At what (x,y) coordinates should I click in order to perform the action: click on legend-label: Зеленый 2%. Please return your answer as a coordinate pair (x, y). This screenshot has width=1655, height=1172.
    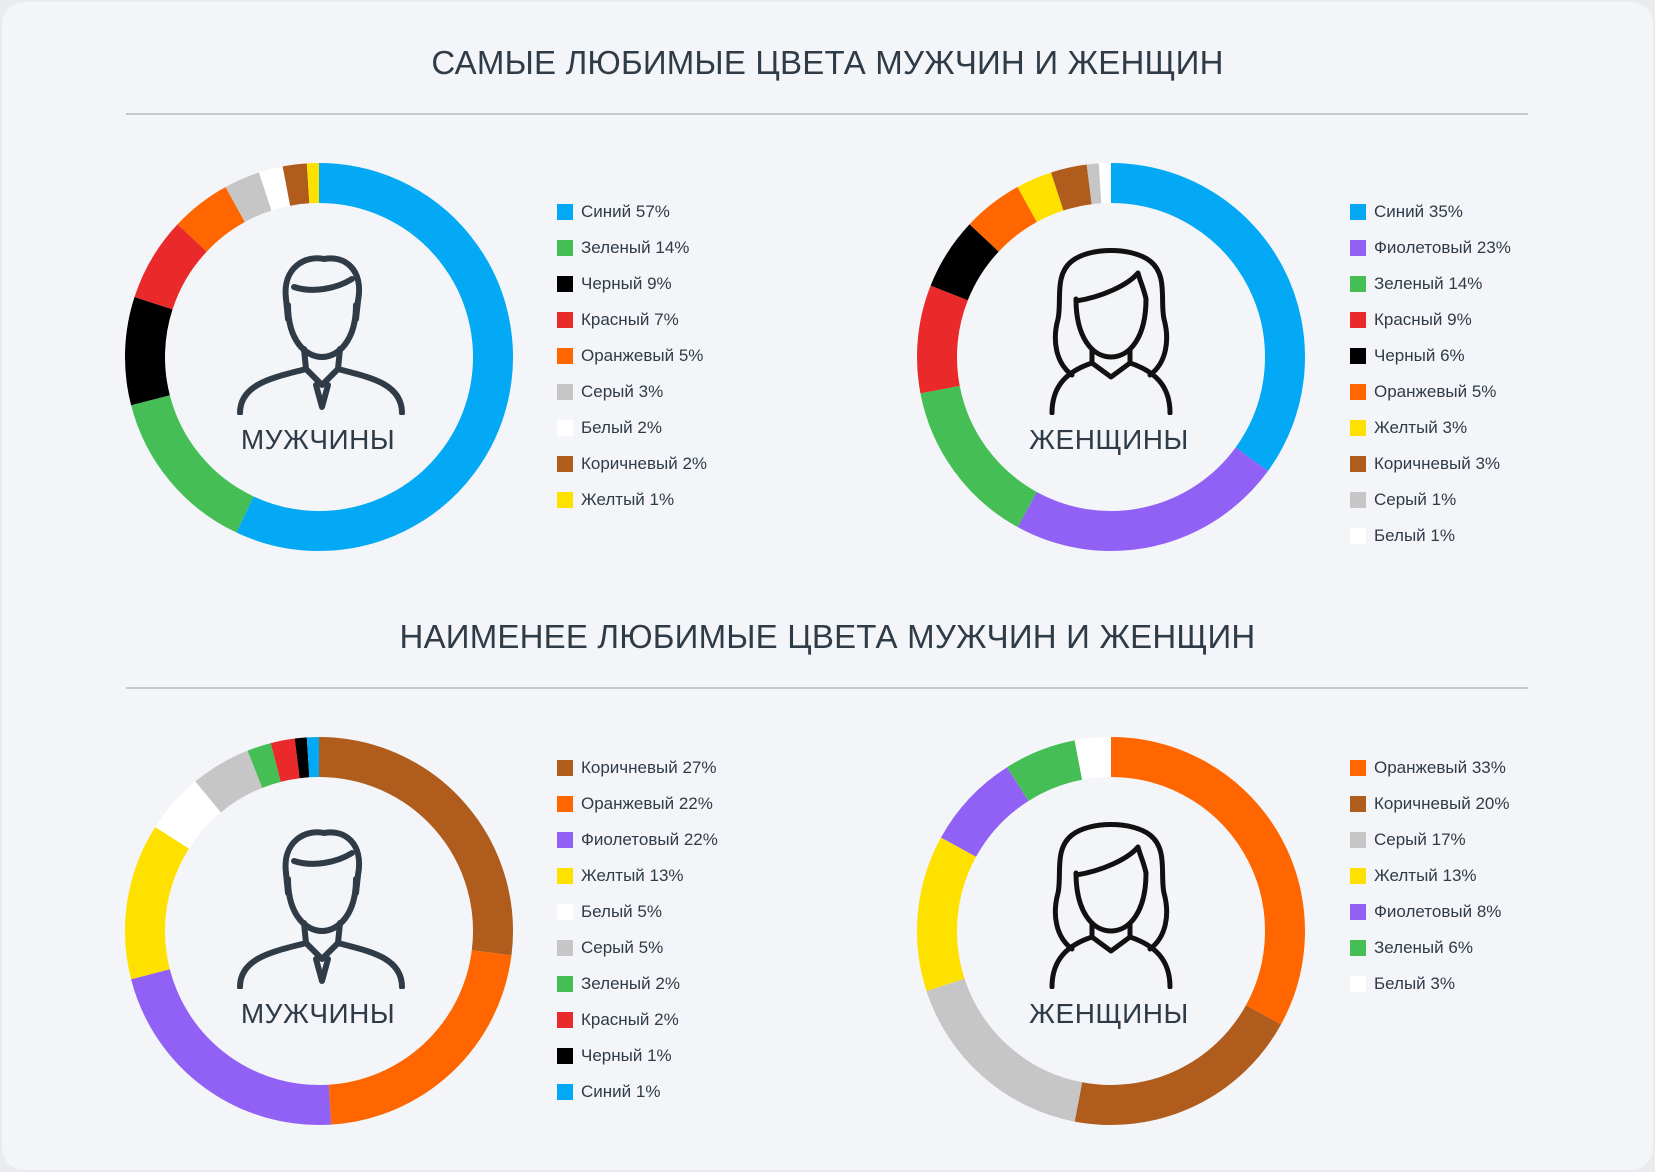
    Looking at the image, I should click on (630, 983).